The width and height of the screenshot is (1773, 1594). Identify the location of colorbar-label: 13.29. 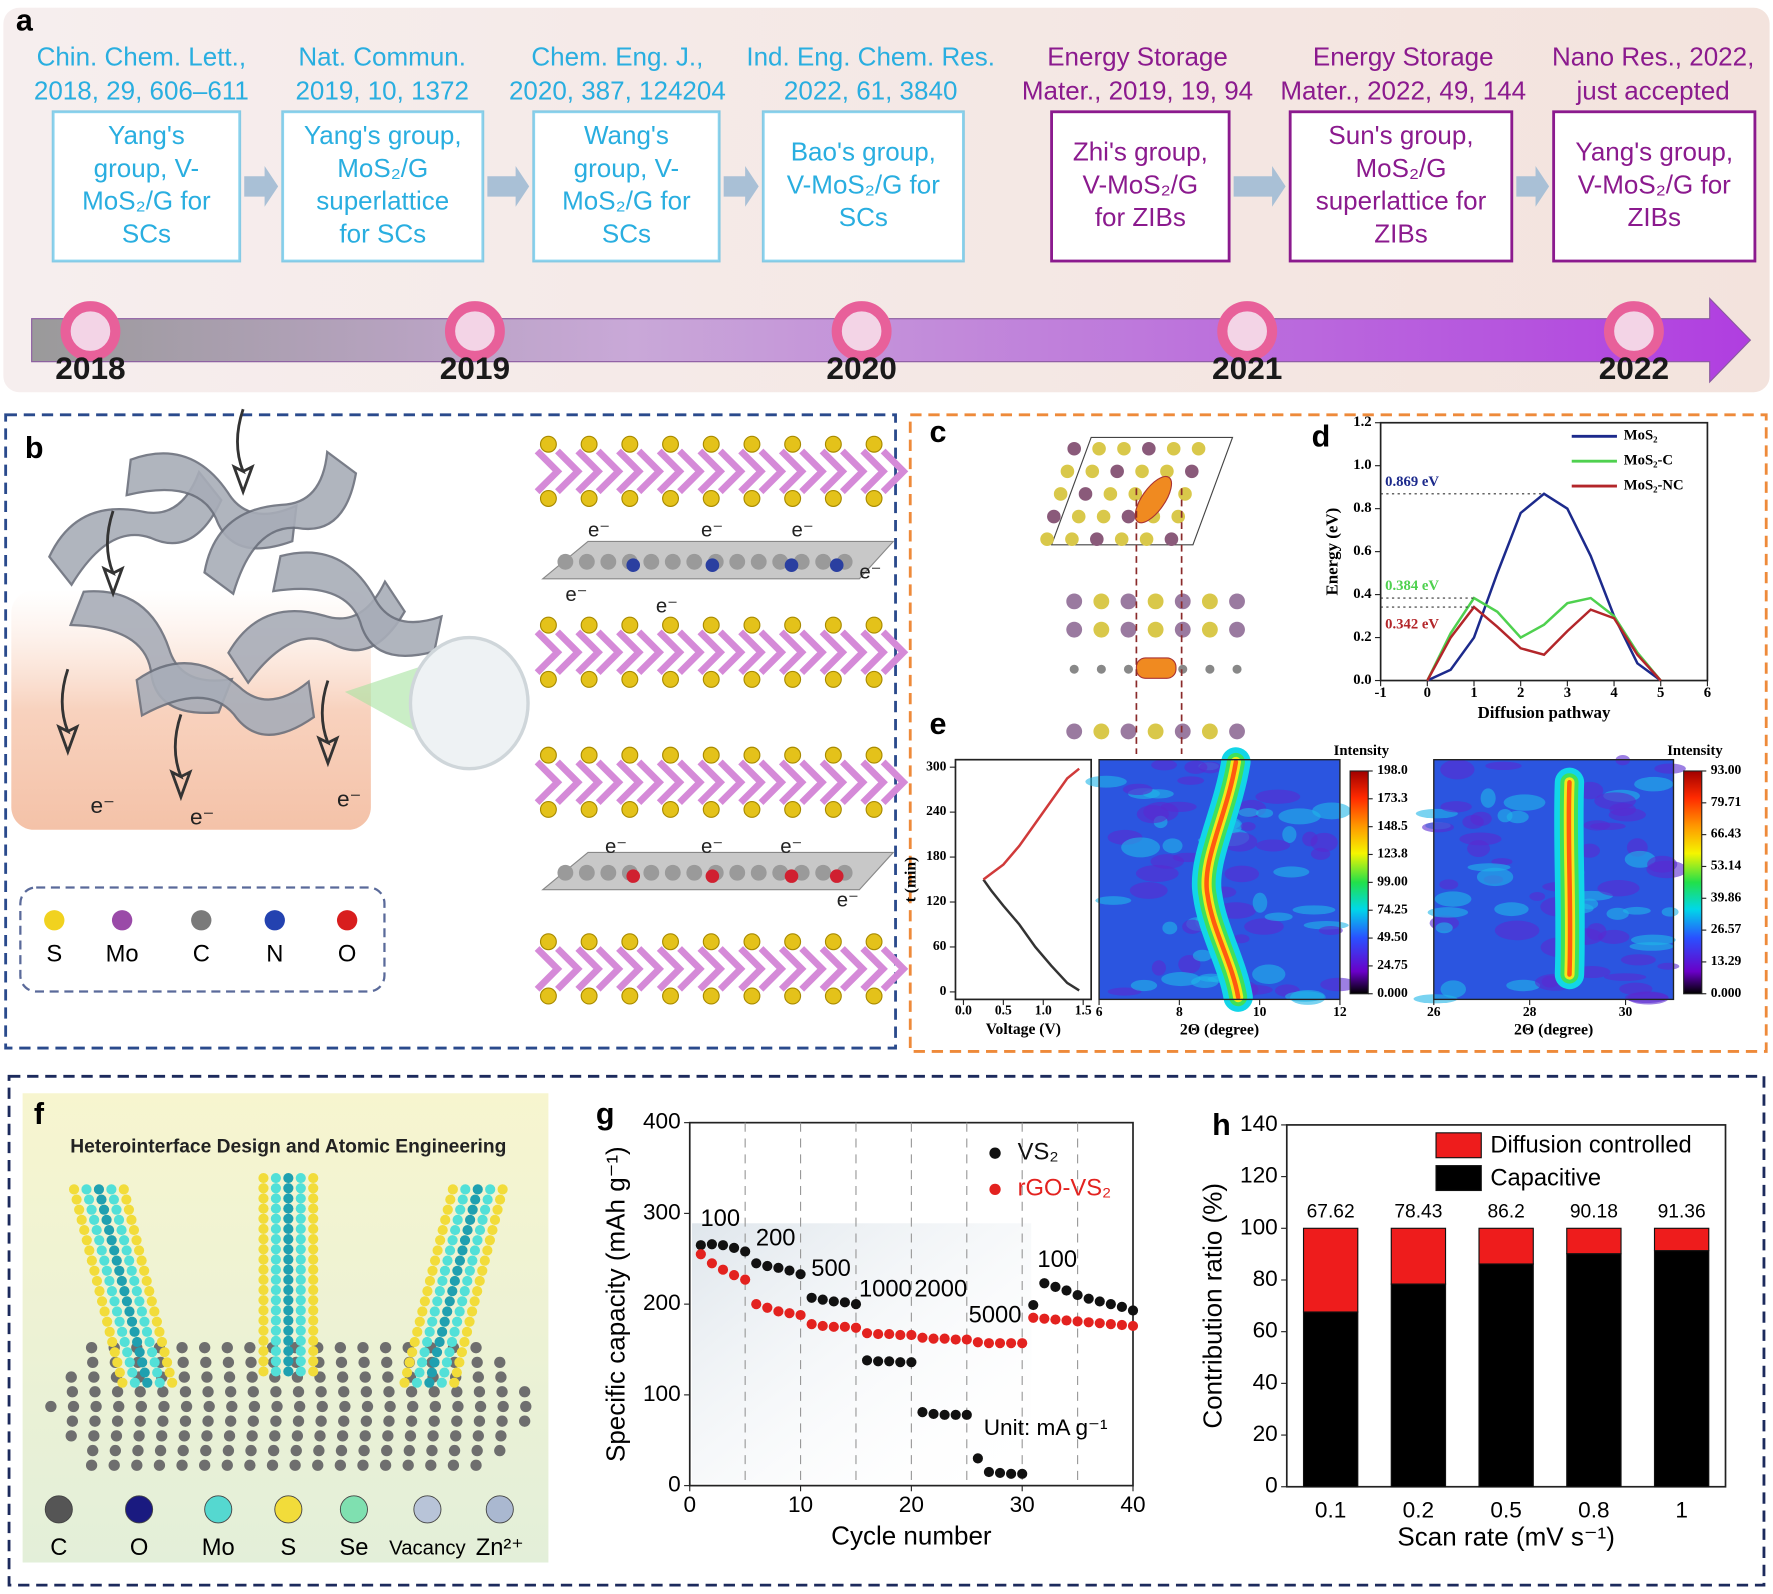
(1726, 960).